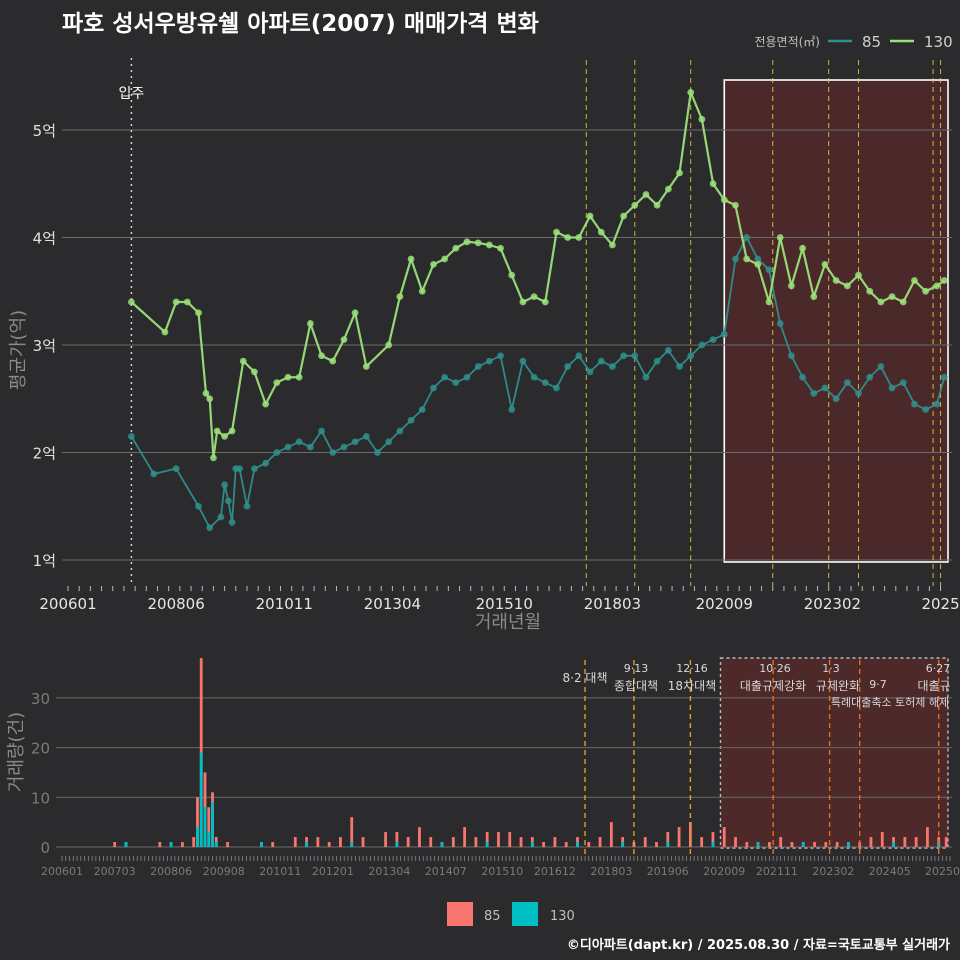 The image size is (960, 960). What do you see at coordinates (44, 131) in the screenshot?
I see `y-tick-label: 5억` at bounding box center [44, 131].